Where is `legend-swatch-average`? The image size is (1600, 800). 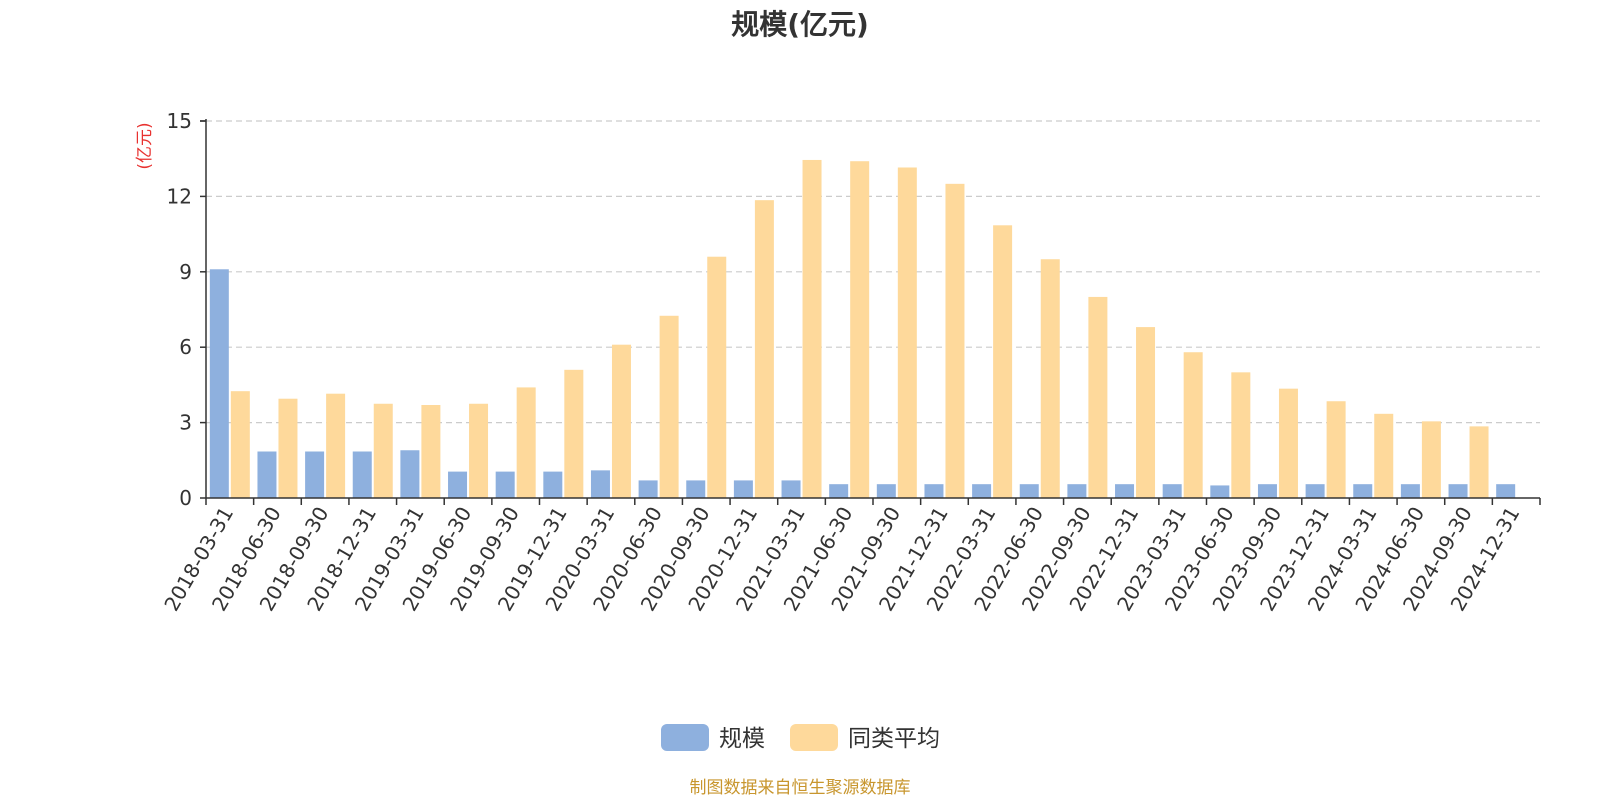
legend-swatch-average is located at coordinates (814, 737).